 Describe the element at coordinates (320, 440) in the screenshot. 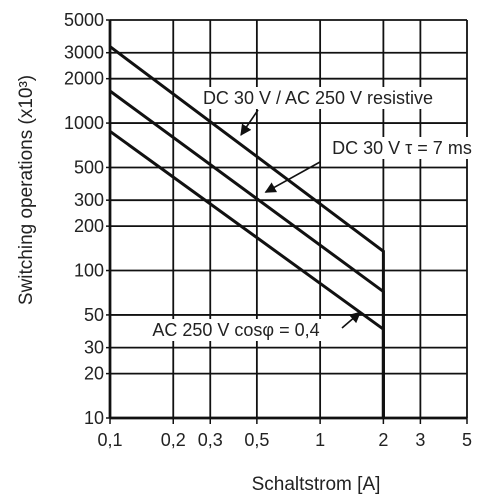

I see `x-tick-label: 1` at that location.